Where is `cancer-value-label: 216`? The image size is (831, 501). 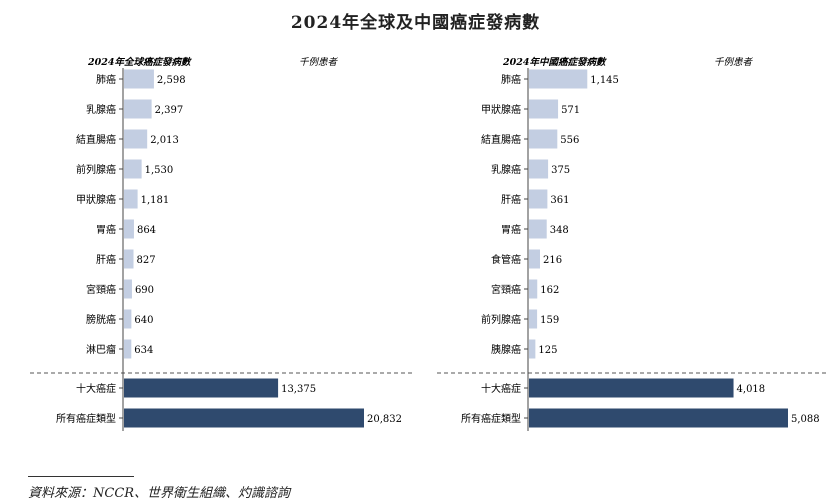
cancer-value-label: 216 is located at coordinates (552, 260).